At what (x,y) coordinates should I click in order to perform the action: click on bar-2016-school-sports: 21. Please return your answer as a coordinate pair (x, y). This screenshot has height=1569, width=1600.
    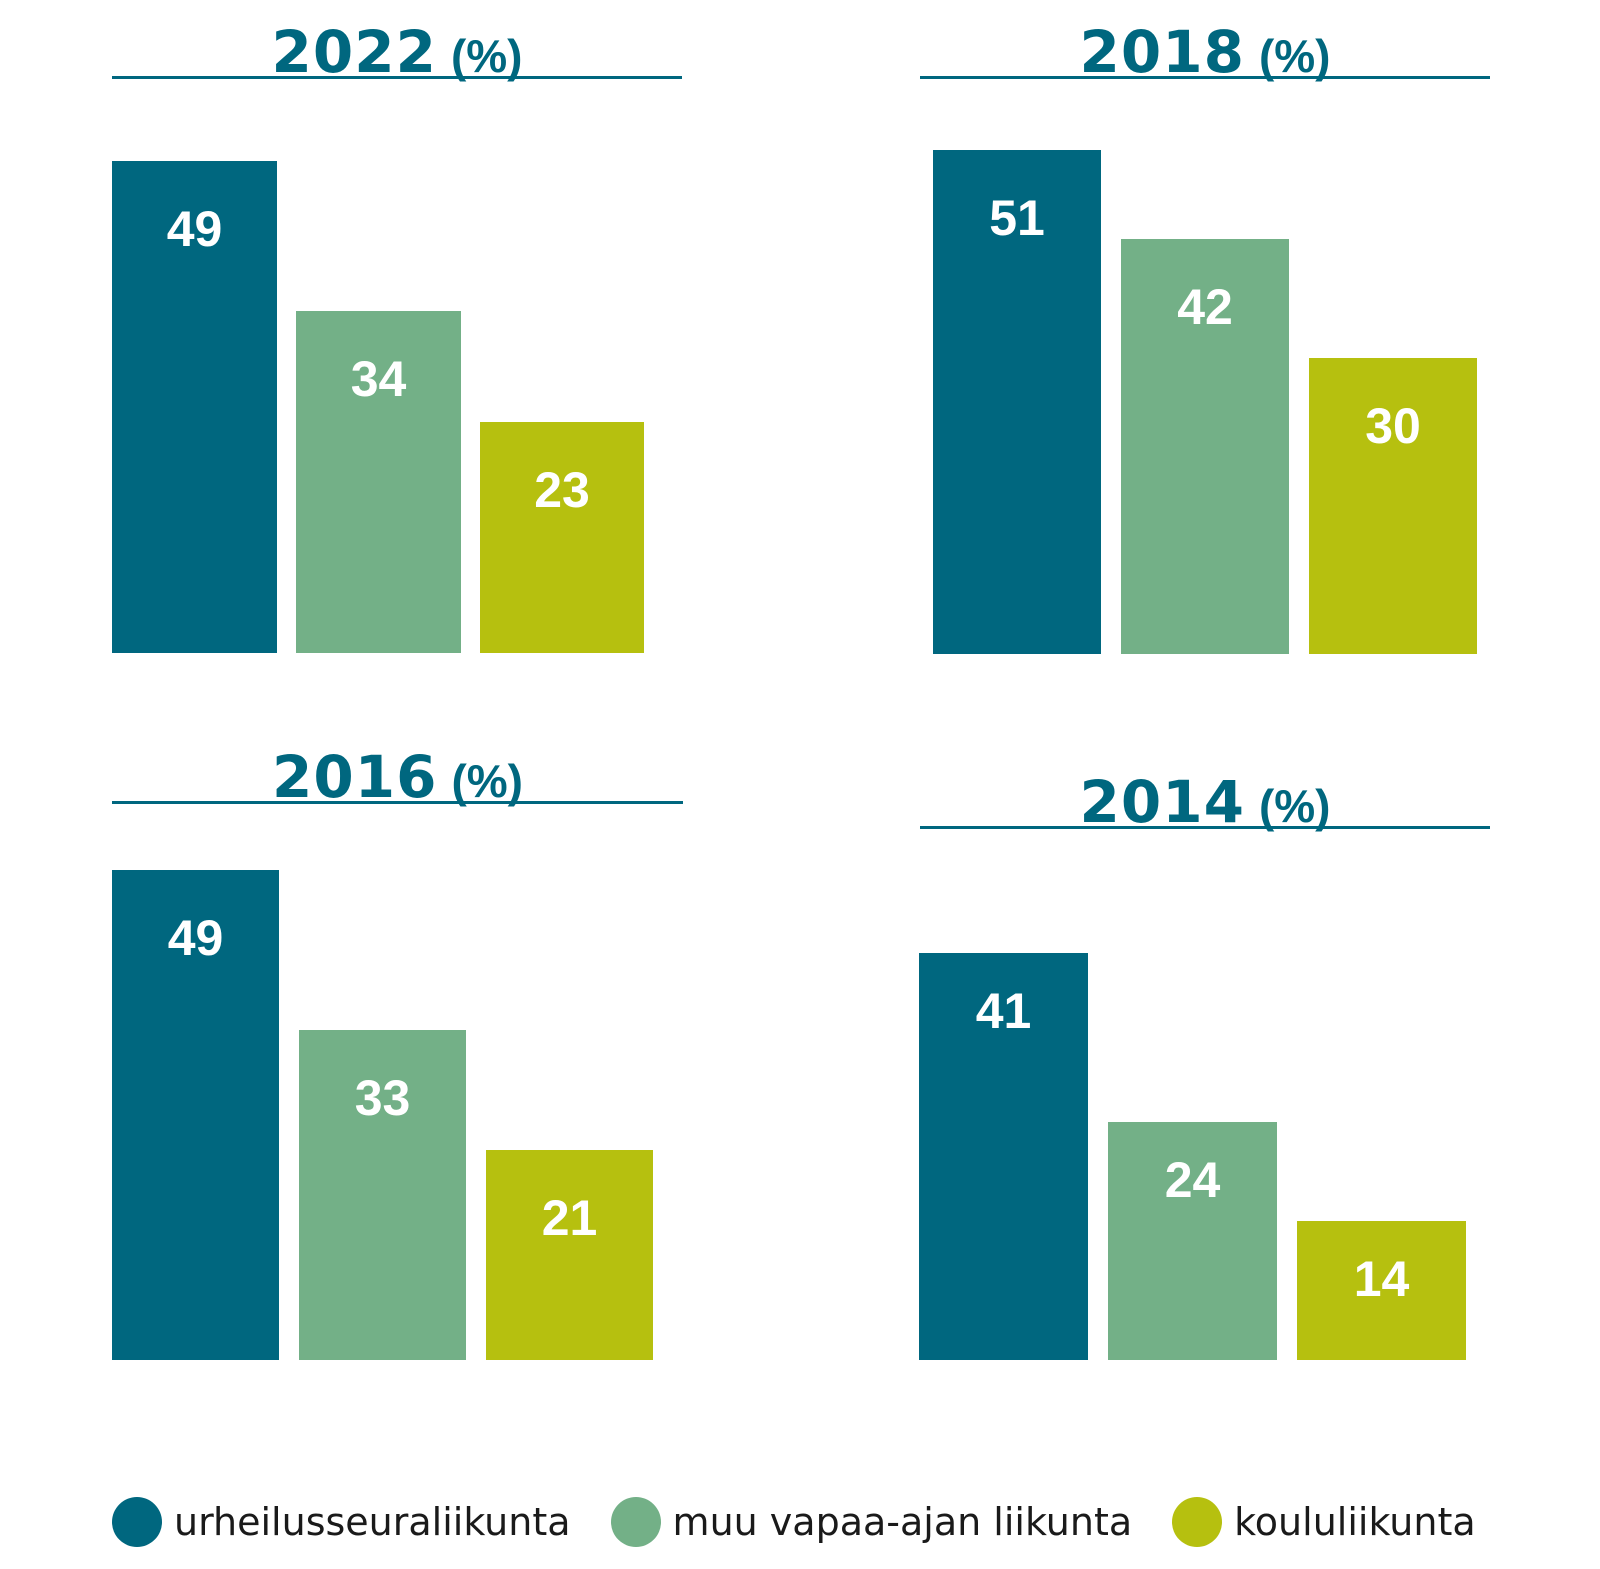
    Looking at the image, I should click on (569, 1255).